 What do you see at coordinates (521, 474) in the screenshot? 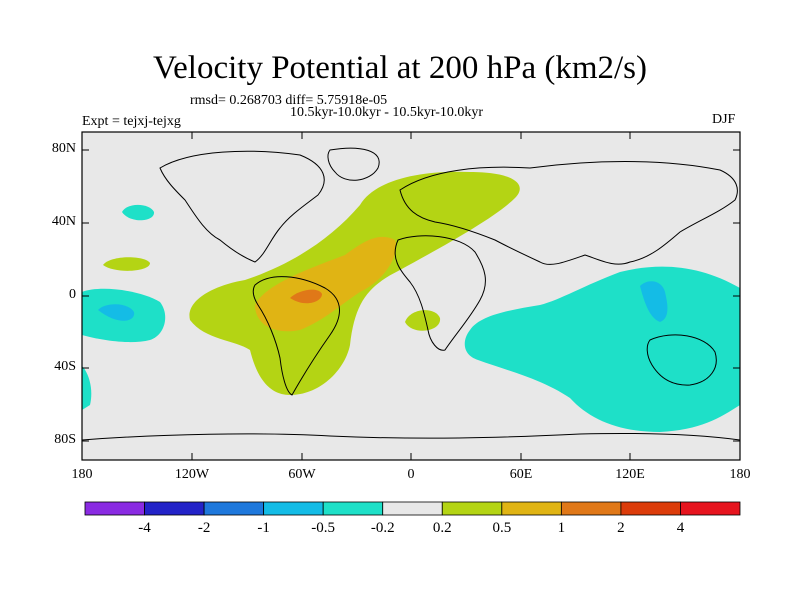
I see `lon-tick-label: 60E` at bounding box center [521, 474].